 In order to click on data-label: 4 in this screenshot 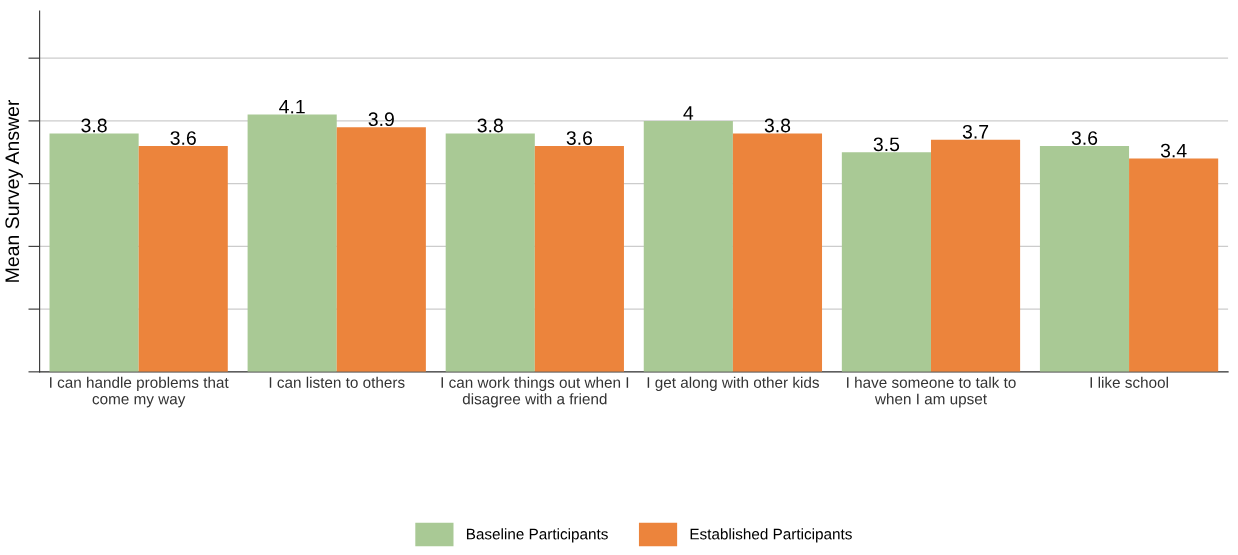, I will do `click(688, 113)`.